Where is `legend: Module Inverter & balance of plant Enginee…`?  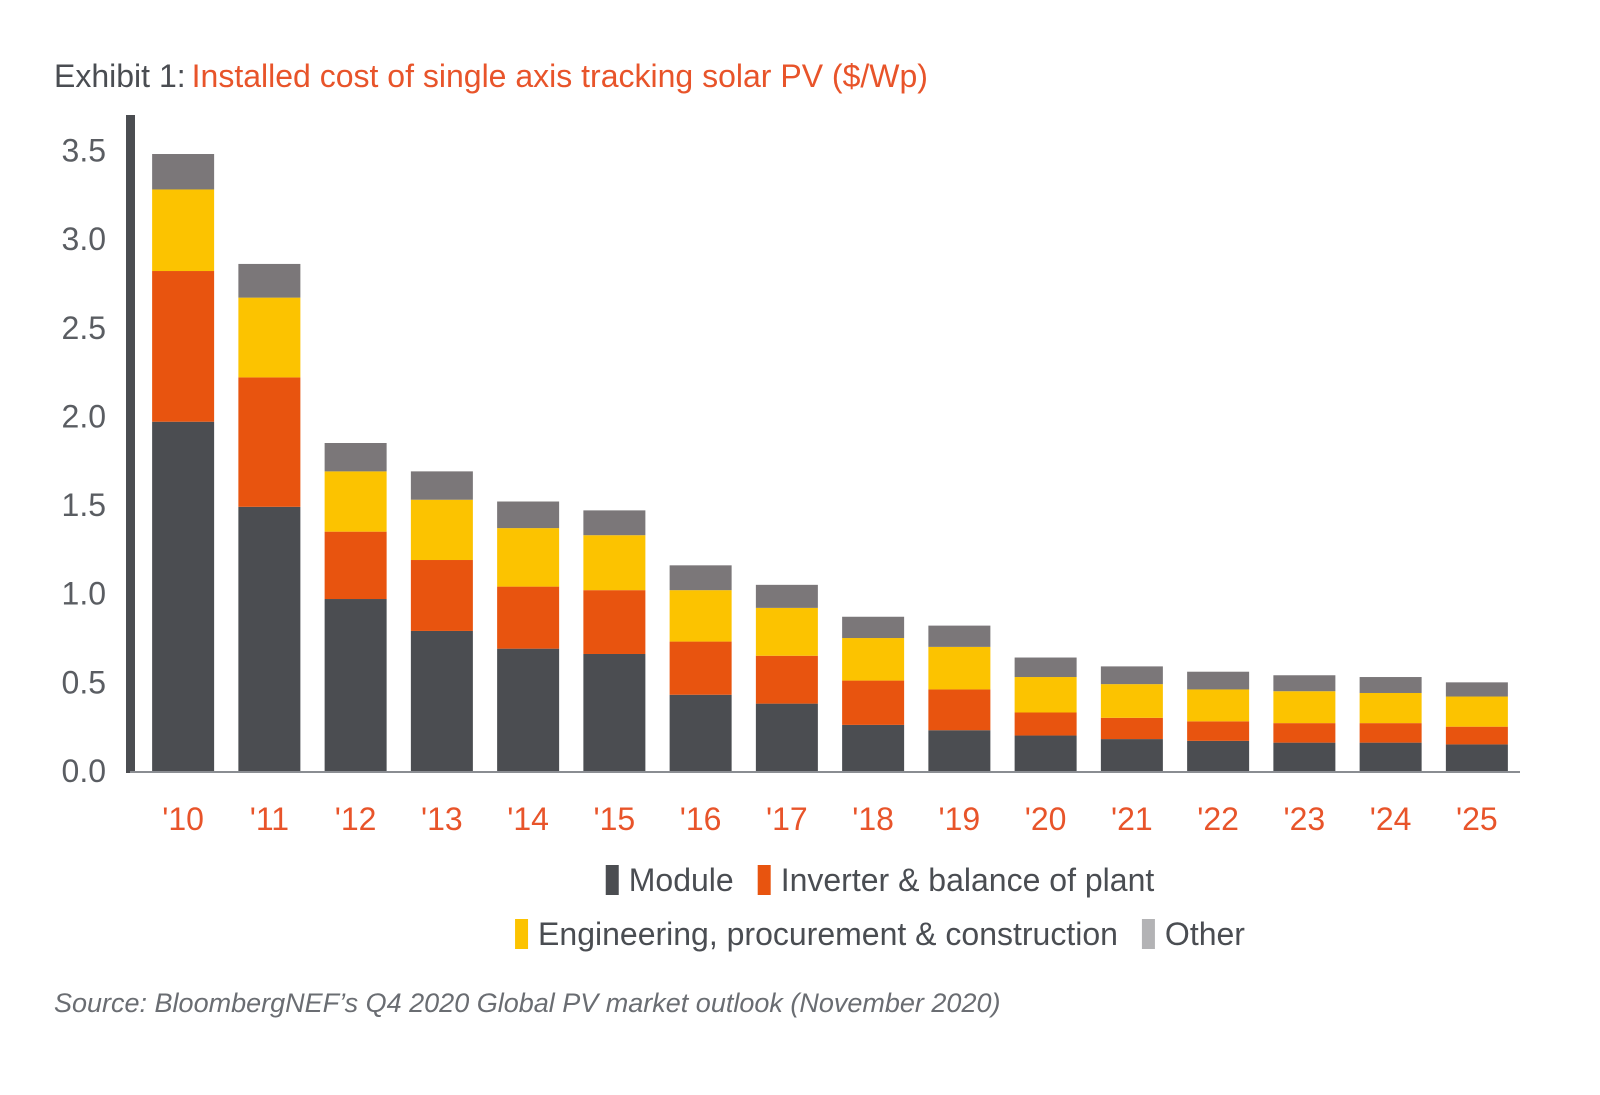 legend: Module Inverter & balance of plant Enginee… is located at coordinates (880, 907).